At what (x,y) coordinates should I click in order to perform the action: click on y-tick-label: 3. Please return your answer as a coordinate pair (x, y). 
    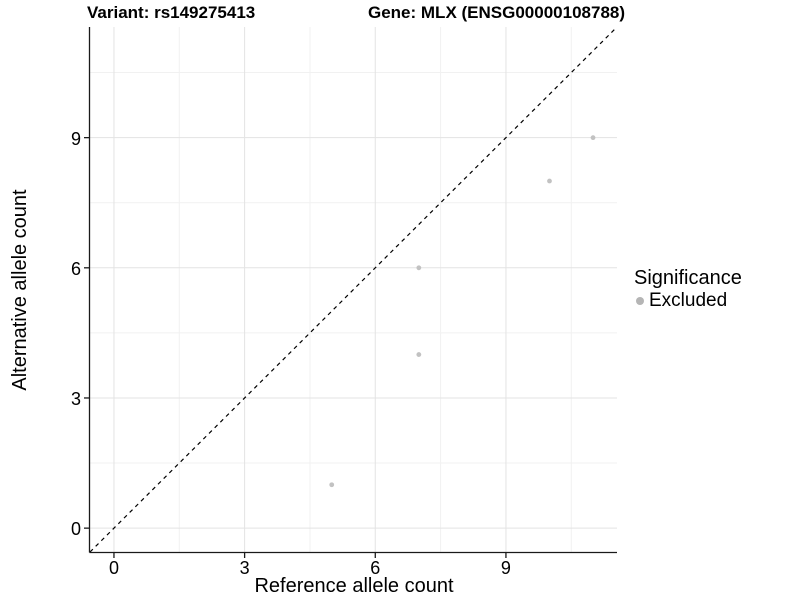
    Looking at the image, I should click on (75, 398).